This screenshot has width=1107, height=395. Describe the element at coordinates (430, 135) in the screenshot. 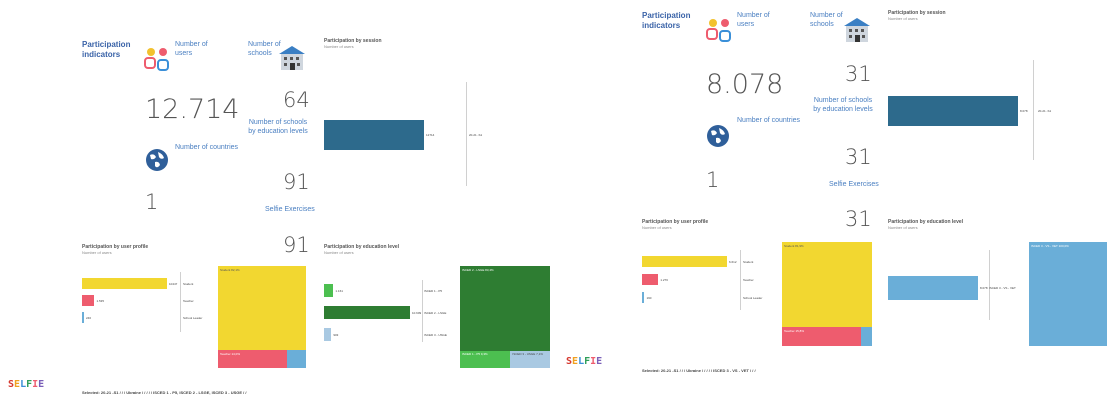

I see `bar-data-label: 12714` at that location.